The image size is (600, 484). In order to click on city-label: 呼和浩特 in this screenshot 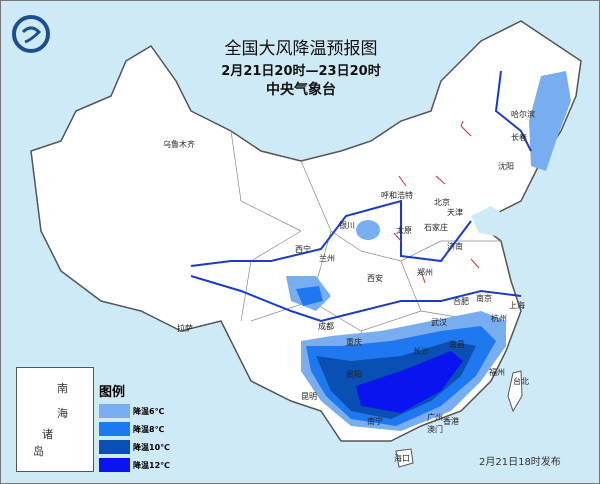, I will do `click(397, 195)`.